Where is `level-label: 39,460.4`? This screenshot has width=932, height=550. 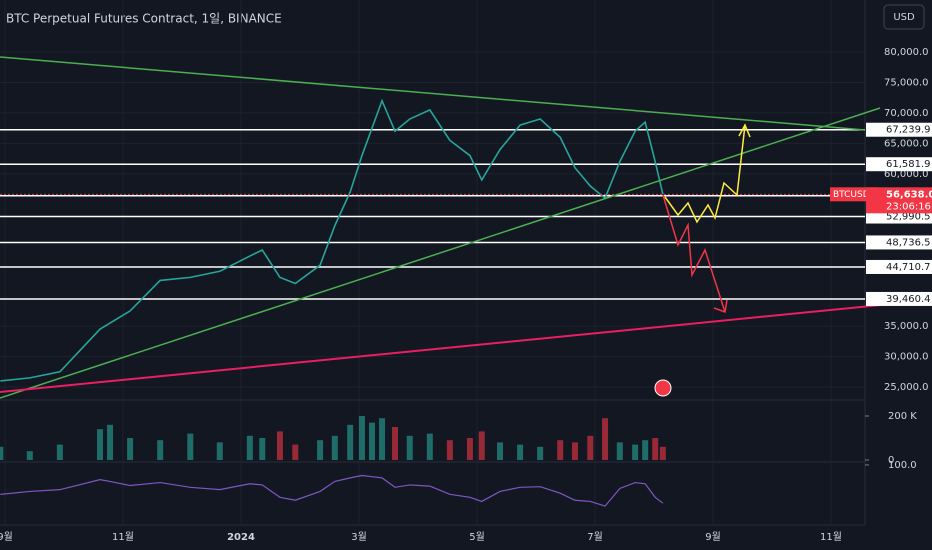 level-label: 39,460.4 is located at coordinates (908, 299).